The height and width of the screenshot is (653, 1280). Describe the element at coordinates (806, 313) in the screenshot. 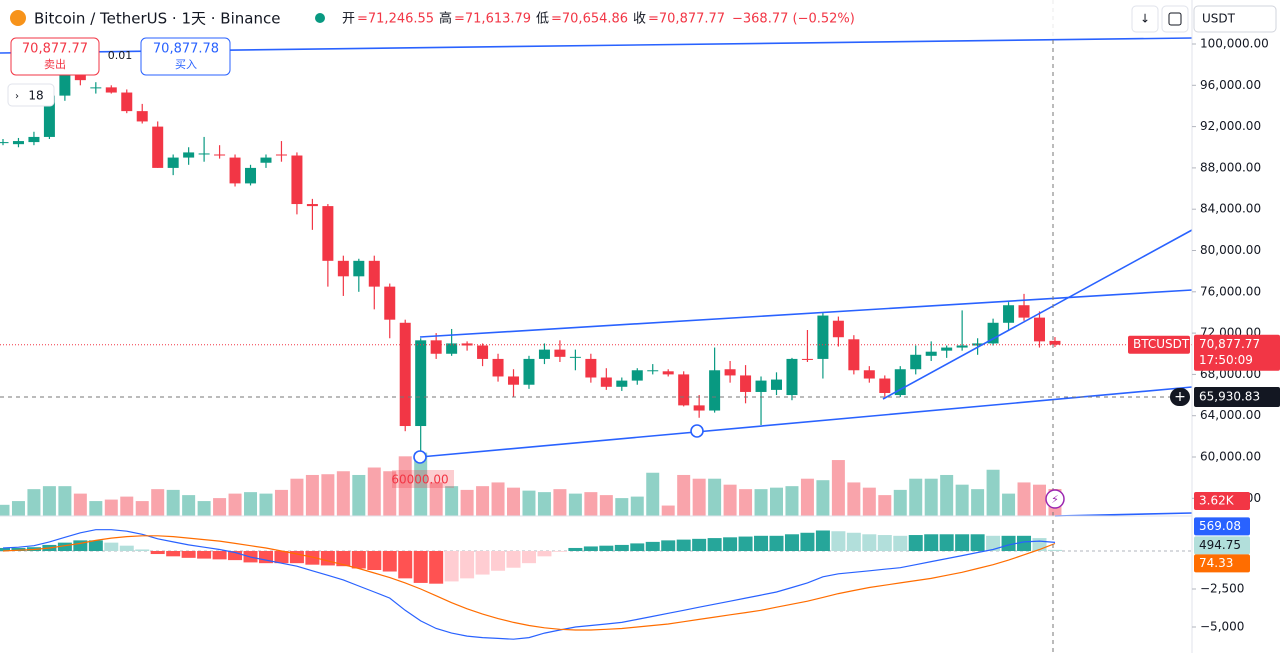

I see `channel-top` at that location.